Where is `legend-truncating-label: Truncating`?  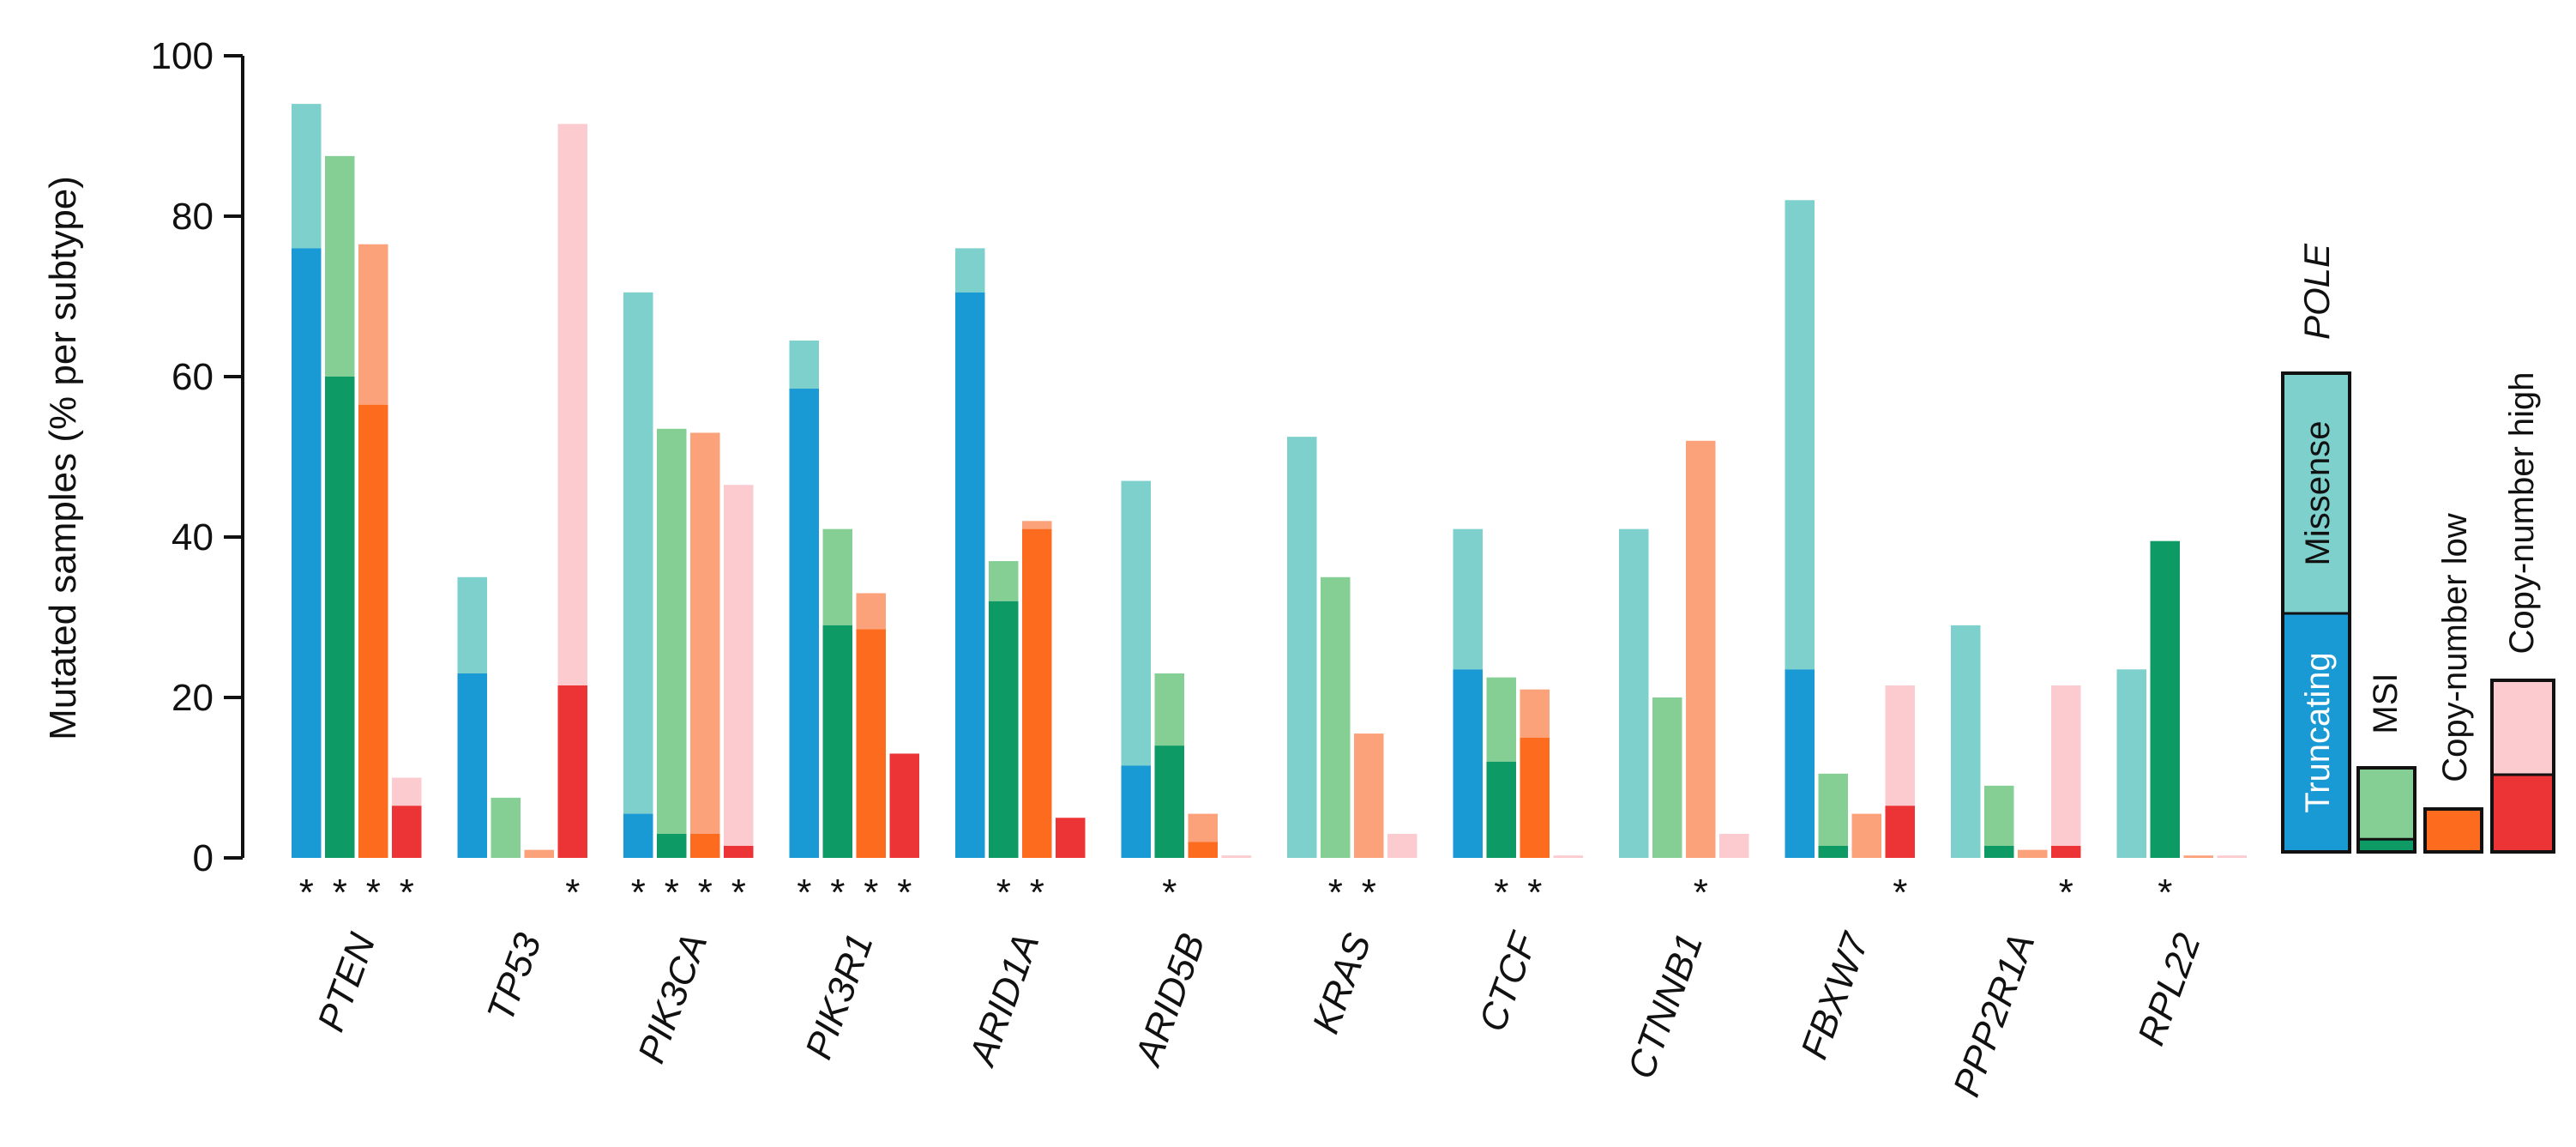 legend-truncating-label: Truncating is located at coordinates (2318, 732).